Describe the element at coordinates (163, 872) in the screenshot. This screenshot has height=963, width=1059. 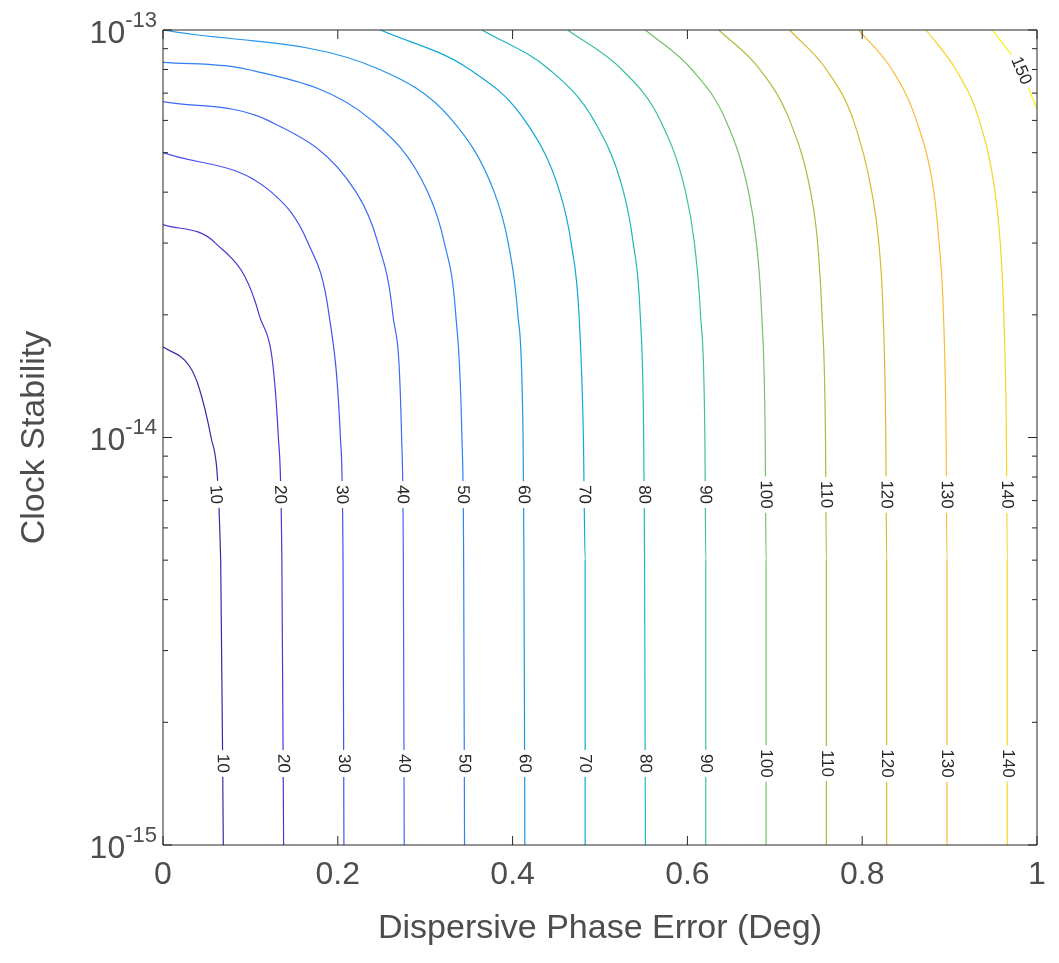
I see `x-tick-label: 0` at that location.